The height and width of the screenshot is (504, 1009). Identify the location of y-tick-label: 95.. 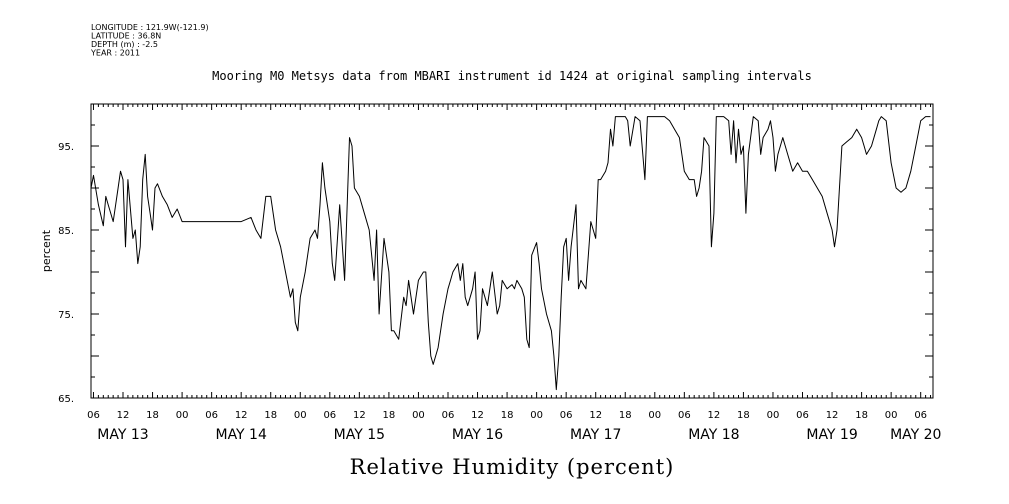
(66, 147).